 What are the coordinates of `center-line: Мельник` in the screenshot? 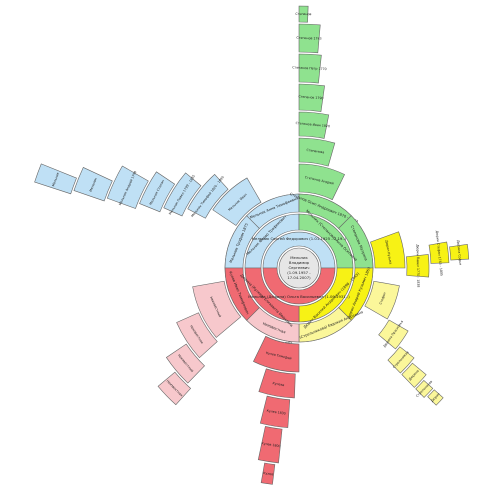 It's located at (299, 257).